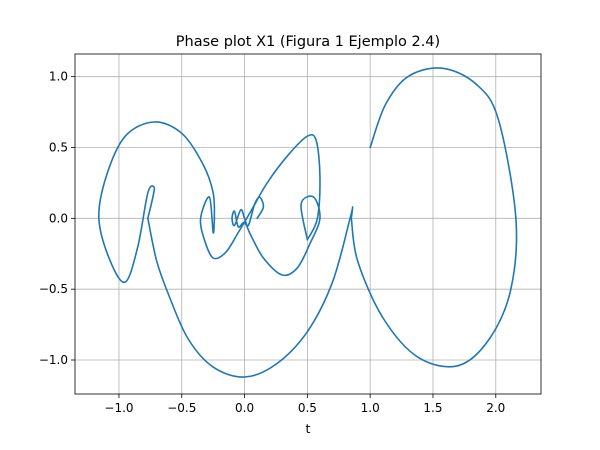 The image size is (600, 450). I want to click on x-tick-label: 0.0, so click(244, 408).